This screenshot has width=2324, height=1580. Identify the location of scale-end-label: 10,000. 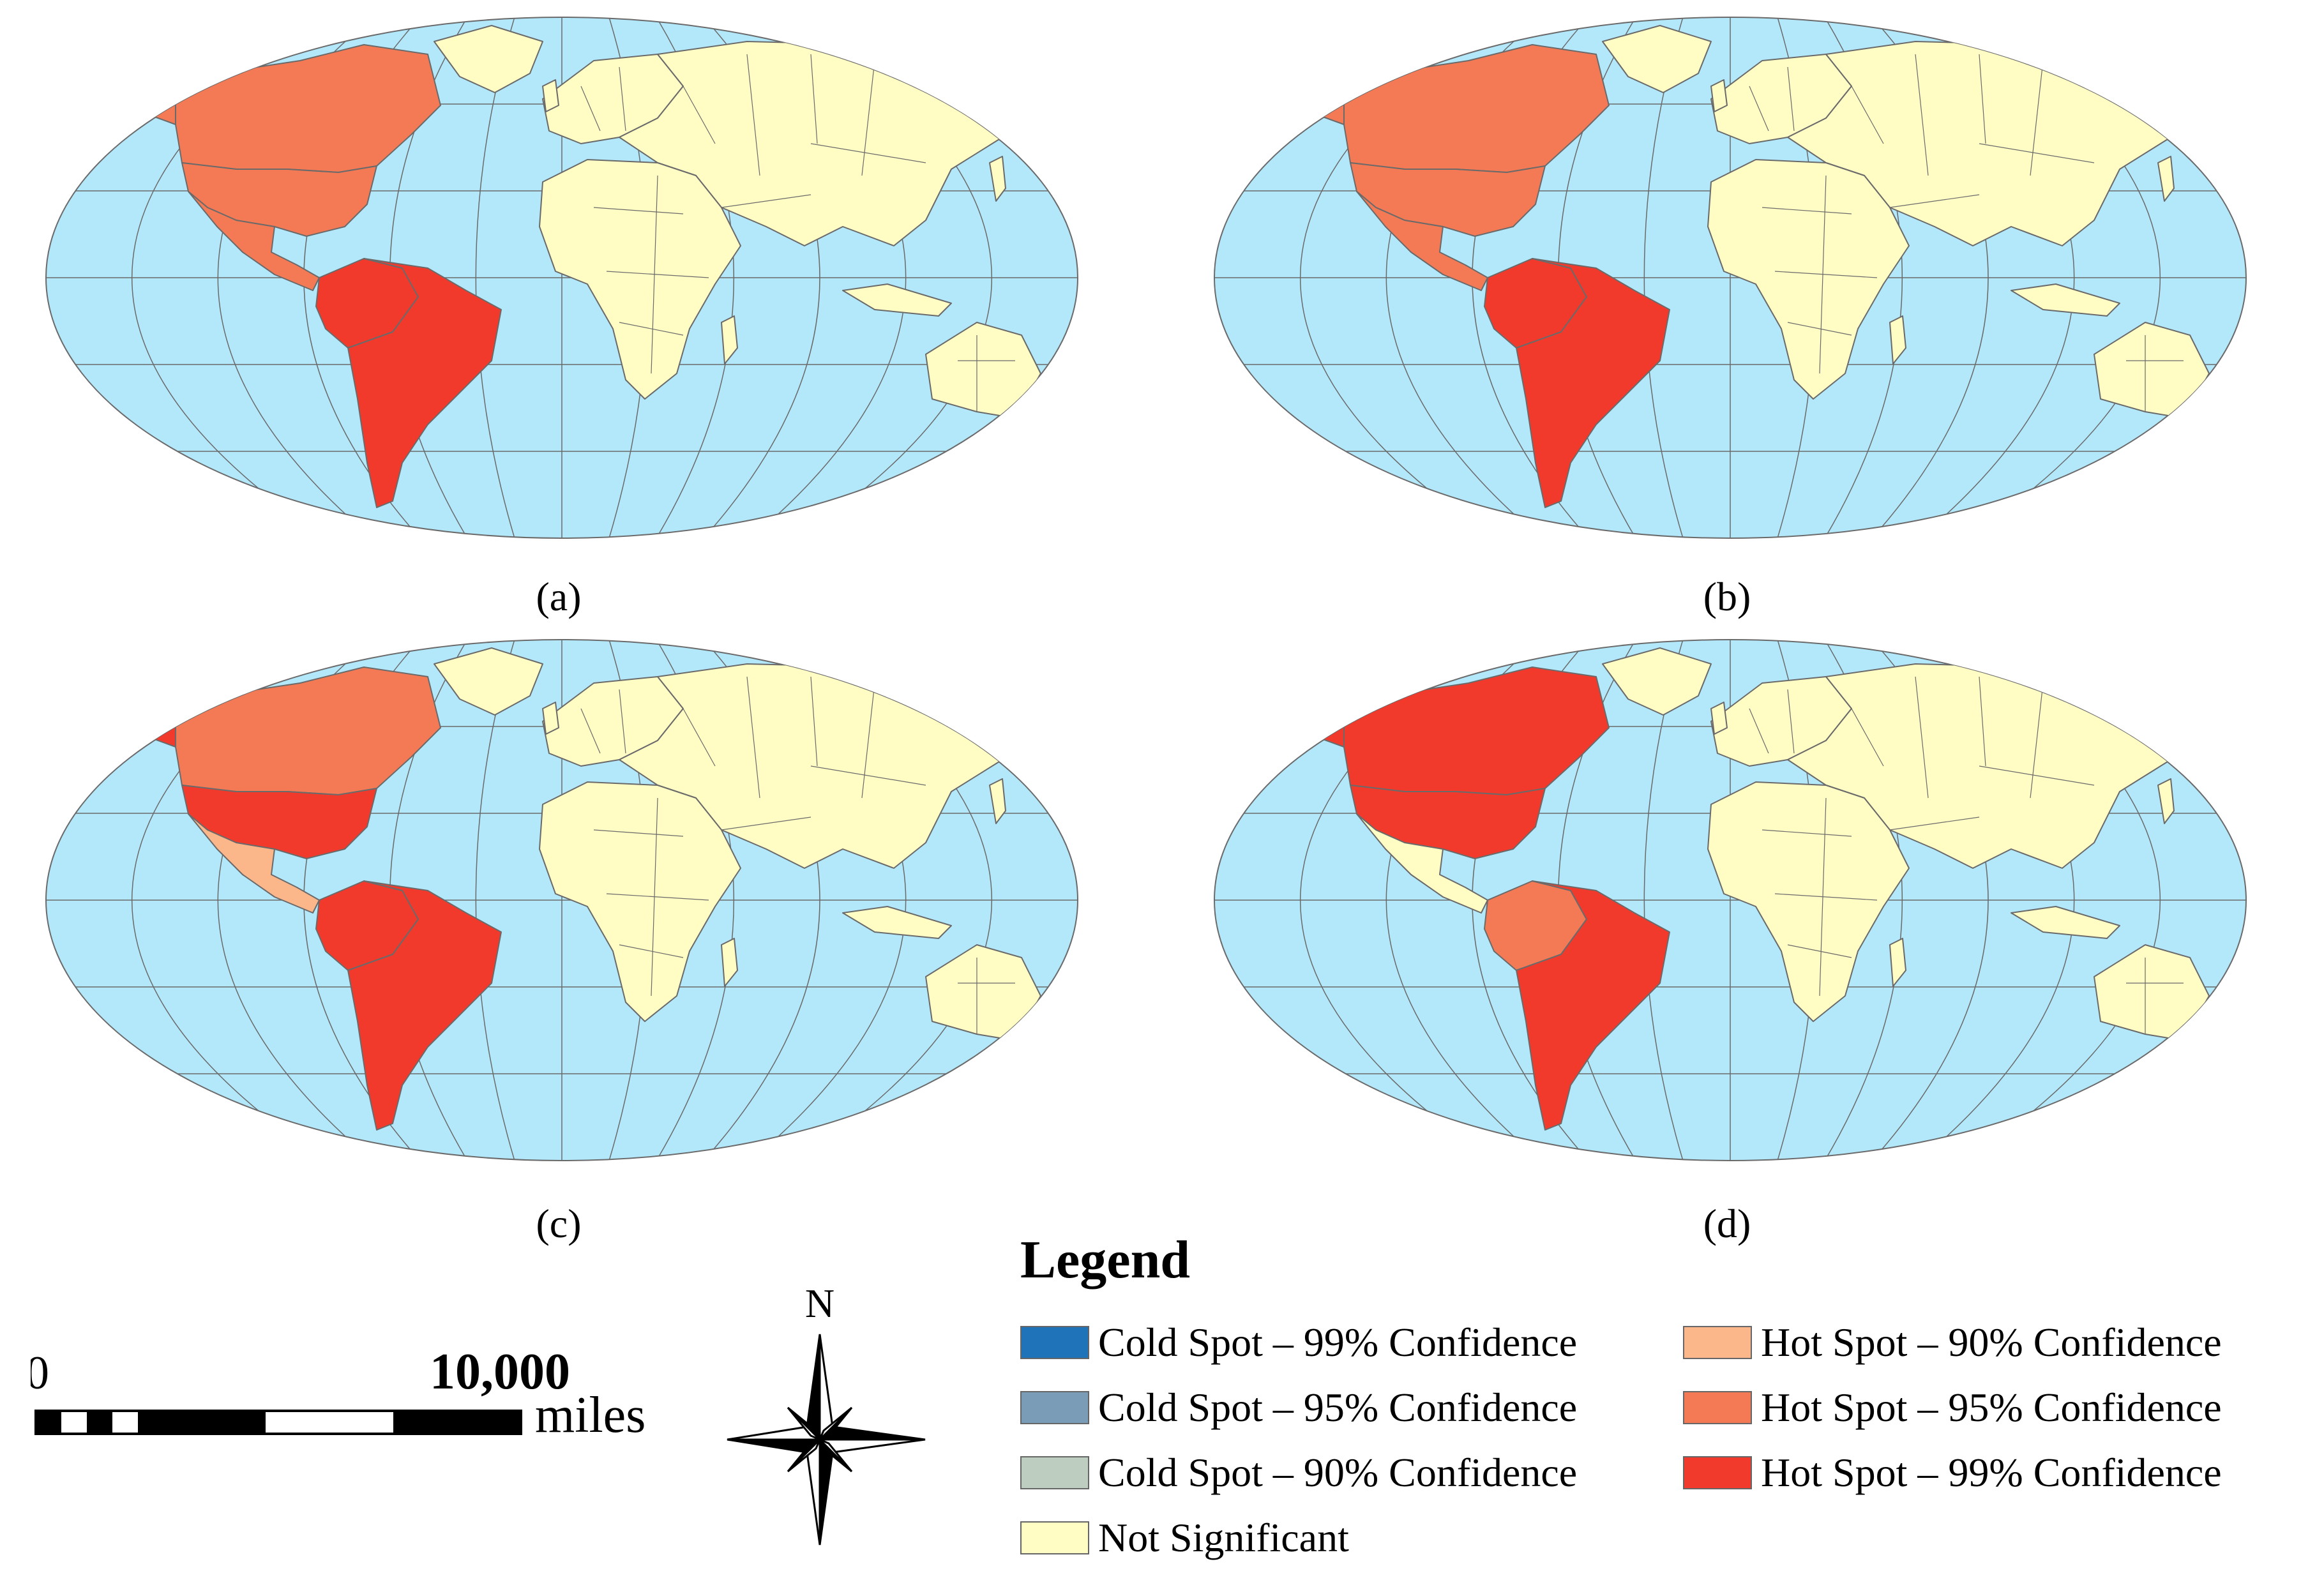
(500, 1375).